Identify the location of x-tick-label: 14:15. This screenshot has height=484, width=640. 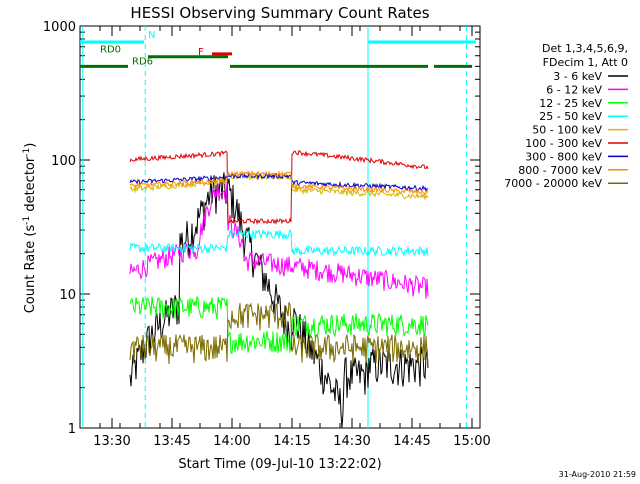
(291, 441).